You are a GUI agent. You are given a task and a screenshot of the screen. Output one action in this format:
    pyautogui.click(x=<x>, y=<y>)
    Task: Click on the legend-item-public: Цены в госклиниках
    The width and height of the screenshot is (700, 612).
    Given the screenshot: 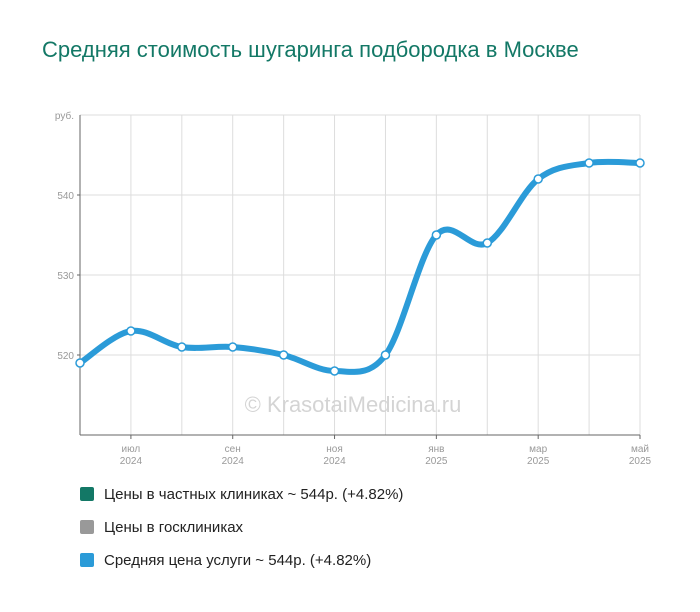 What is the action you would take?
    pyautogui.click(x=241, y=527)
    